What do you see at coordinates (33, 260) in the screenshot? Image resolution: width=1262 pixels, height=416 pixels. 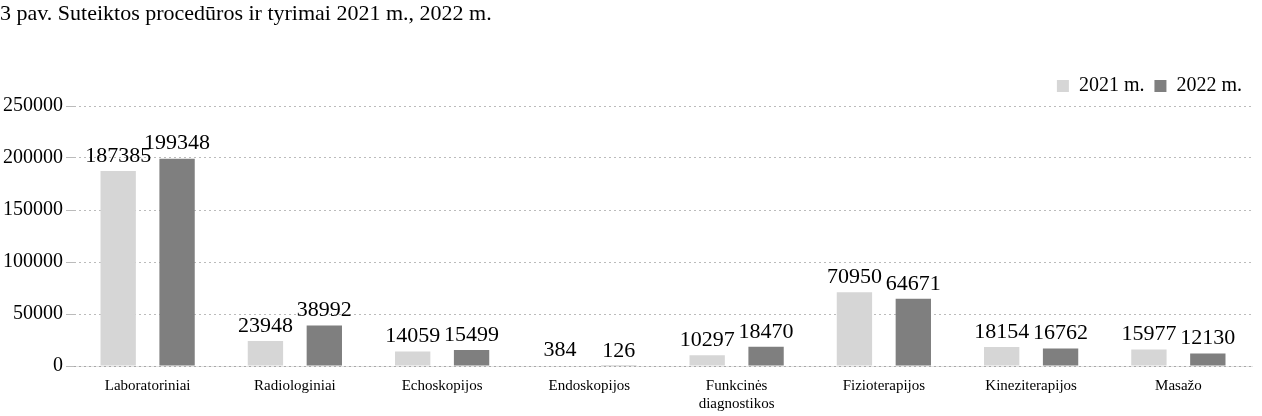 I see `y-tick-label: 100000` at bounding box center [33, 260].